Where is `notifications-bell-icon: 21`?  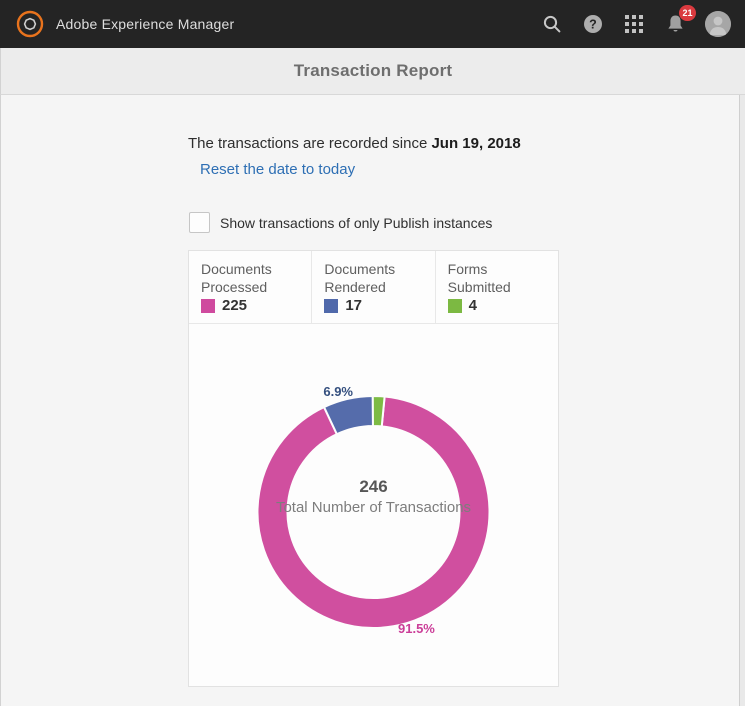
notifications-bell-icon: 21 is located at coordinates (680, 20).